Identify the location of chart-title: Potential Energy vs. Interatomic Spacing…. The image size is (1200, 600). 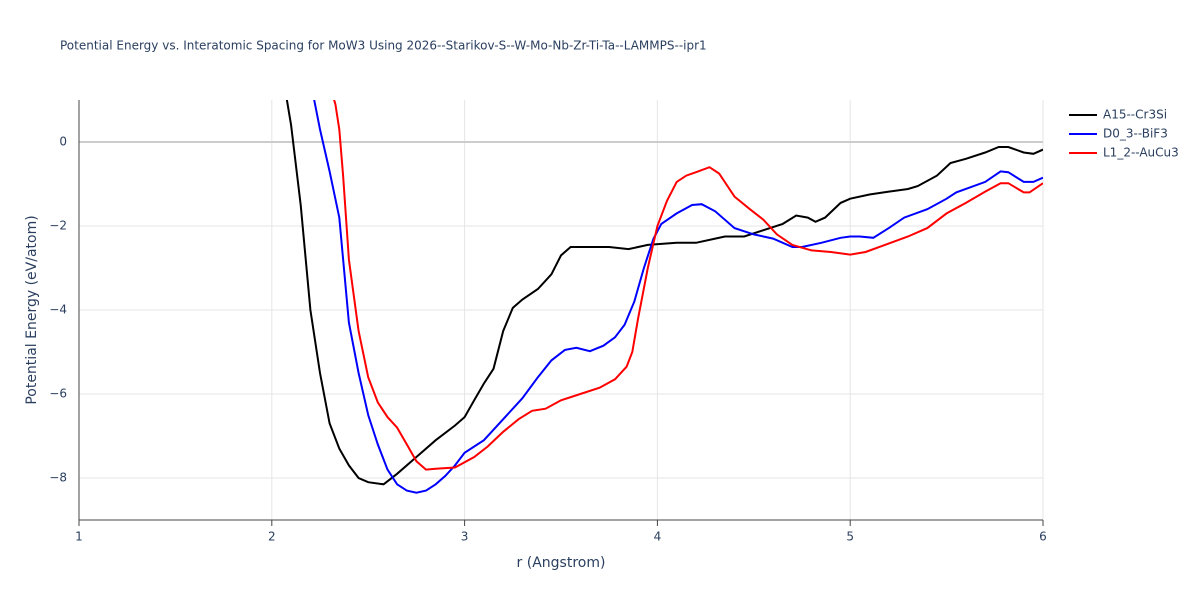
(383, 46).